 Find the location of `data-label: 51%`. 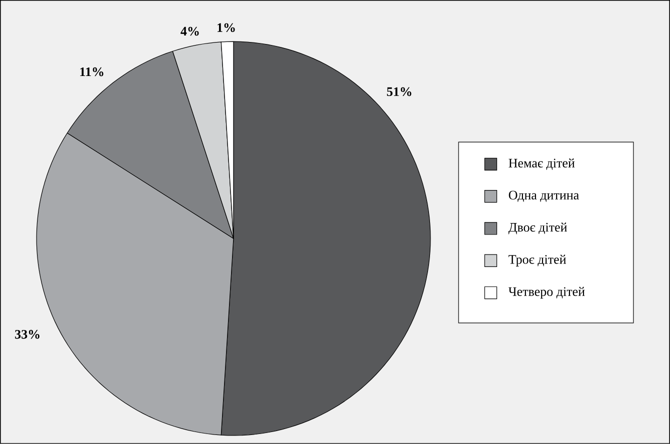

data-label: 51% is located at coordinates (399, 91).